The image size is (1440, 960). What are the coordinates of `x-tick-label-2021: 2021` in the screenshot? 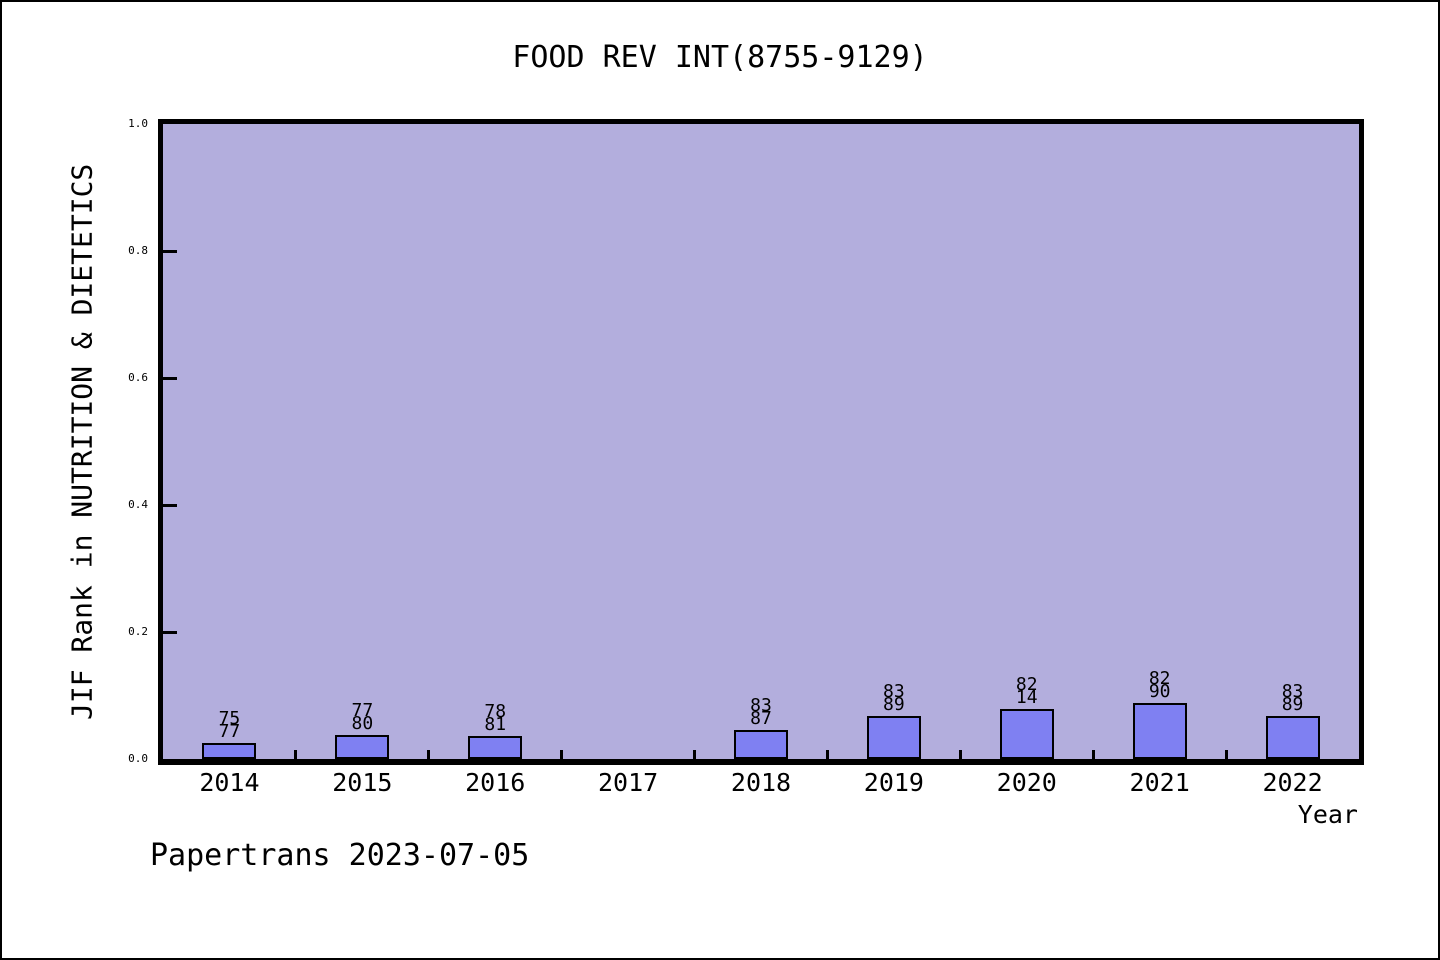 It's located at (1159, 782).